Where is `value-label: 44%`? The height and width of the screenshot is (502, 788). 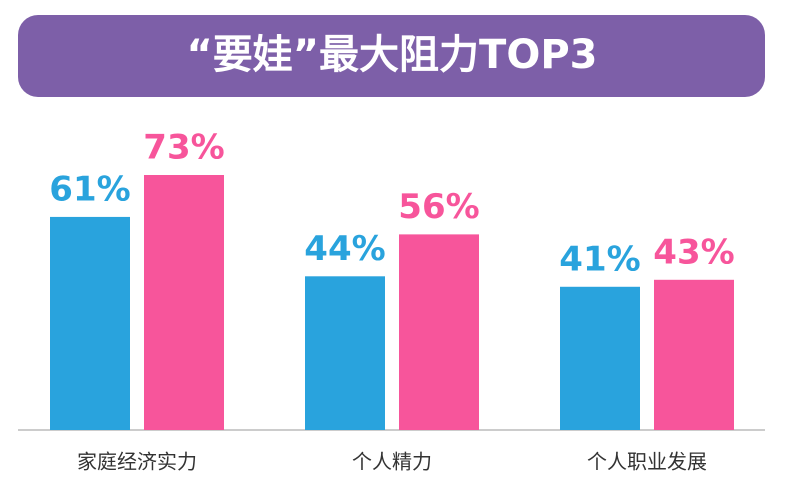 value-label: 44% is located at coordinates (344, 249).